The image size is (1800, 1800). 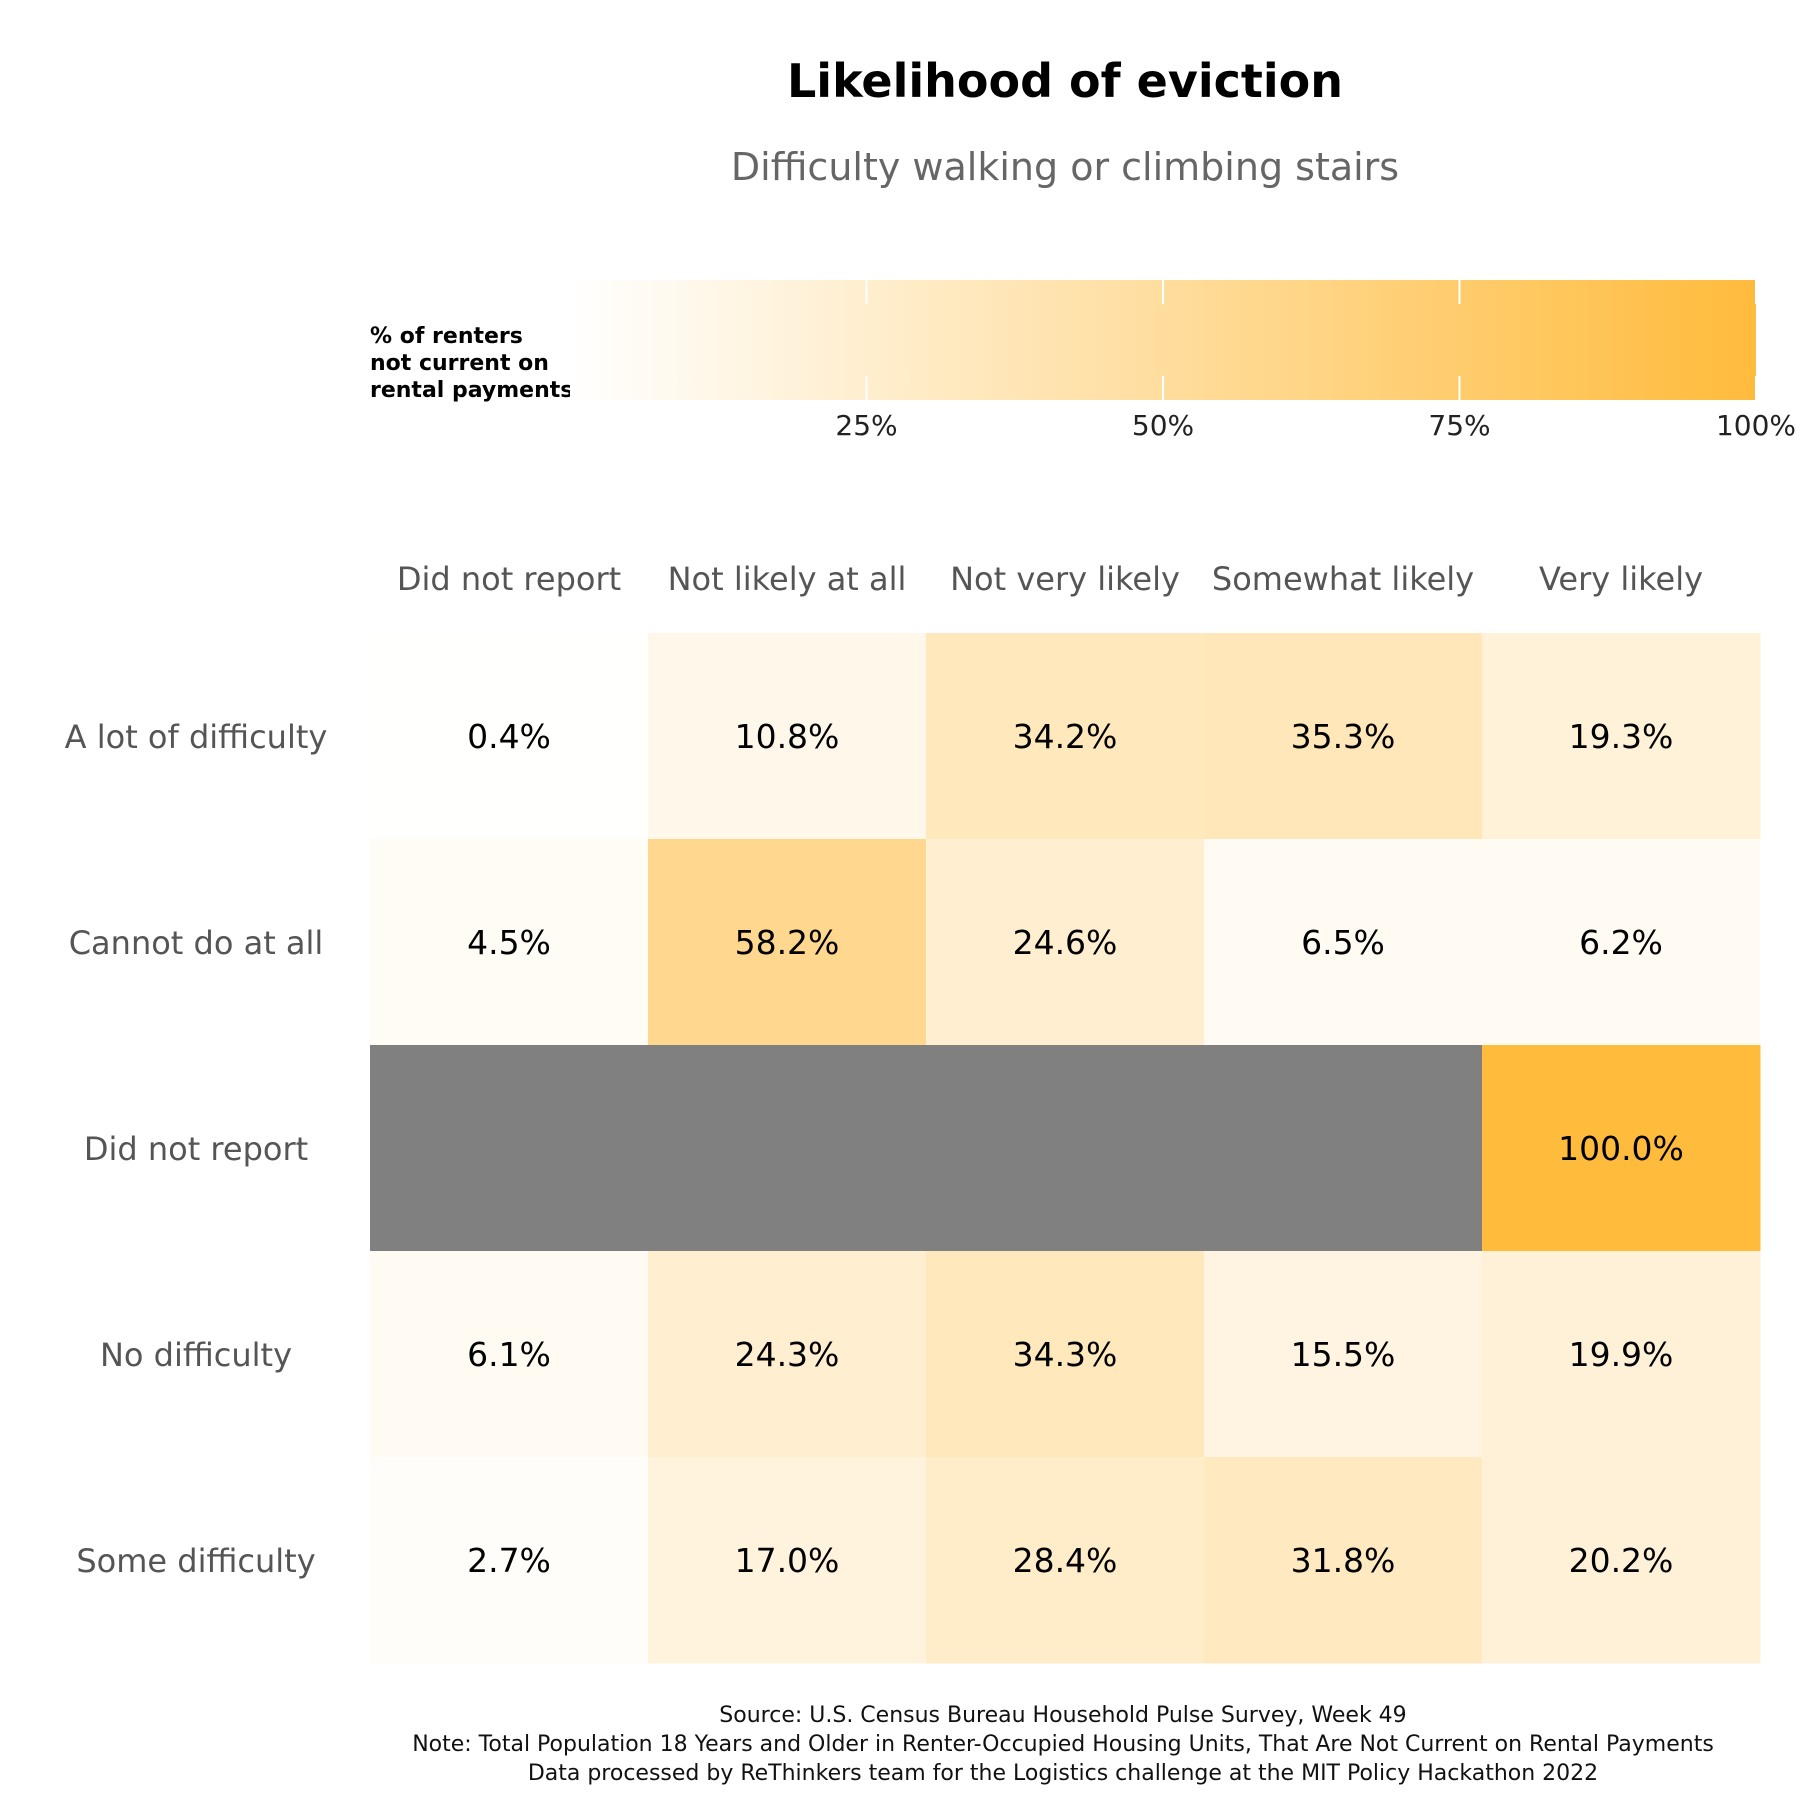 I want to click on cell-value-label: 19.9%, so click(x=1621, y=1354).